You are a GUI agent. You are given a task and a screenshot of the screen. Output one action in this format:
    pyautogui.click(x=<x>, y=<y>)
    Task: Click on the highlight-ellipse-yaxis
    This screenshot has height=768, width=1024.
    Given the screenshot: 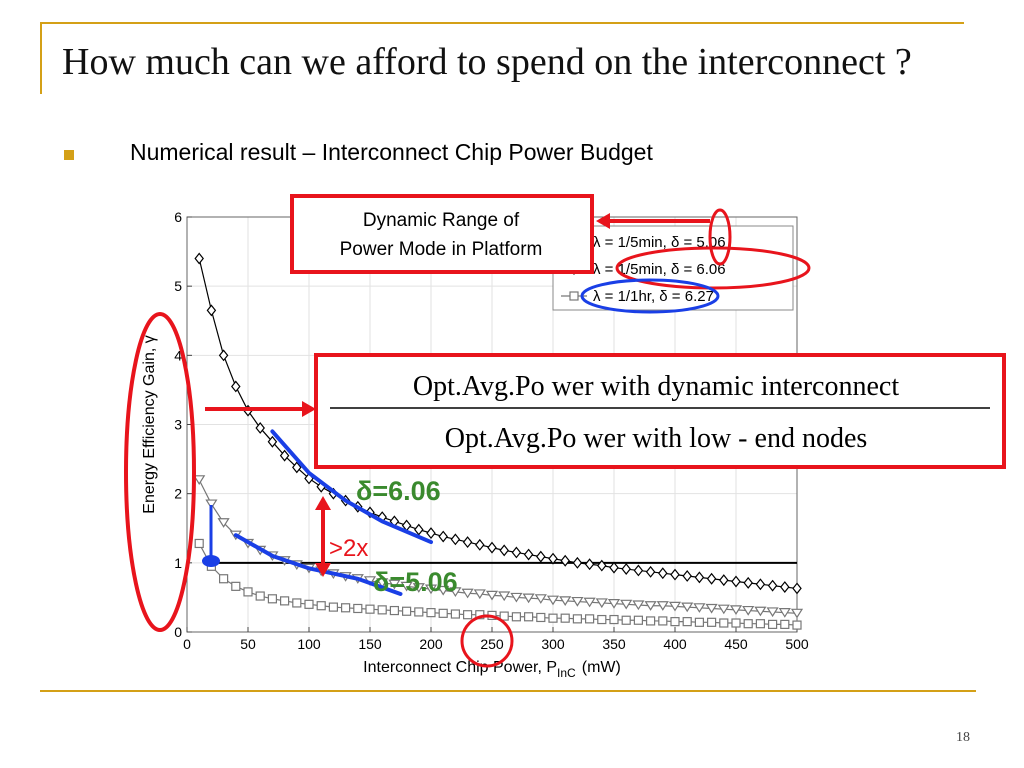 What is the action you would take?
    pyautogui.click(x=160, y=472)
    